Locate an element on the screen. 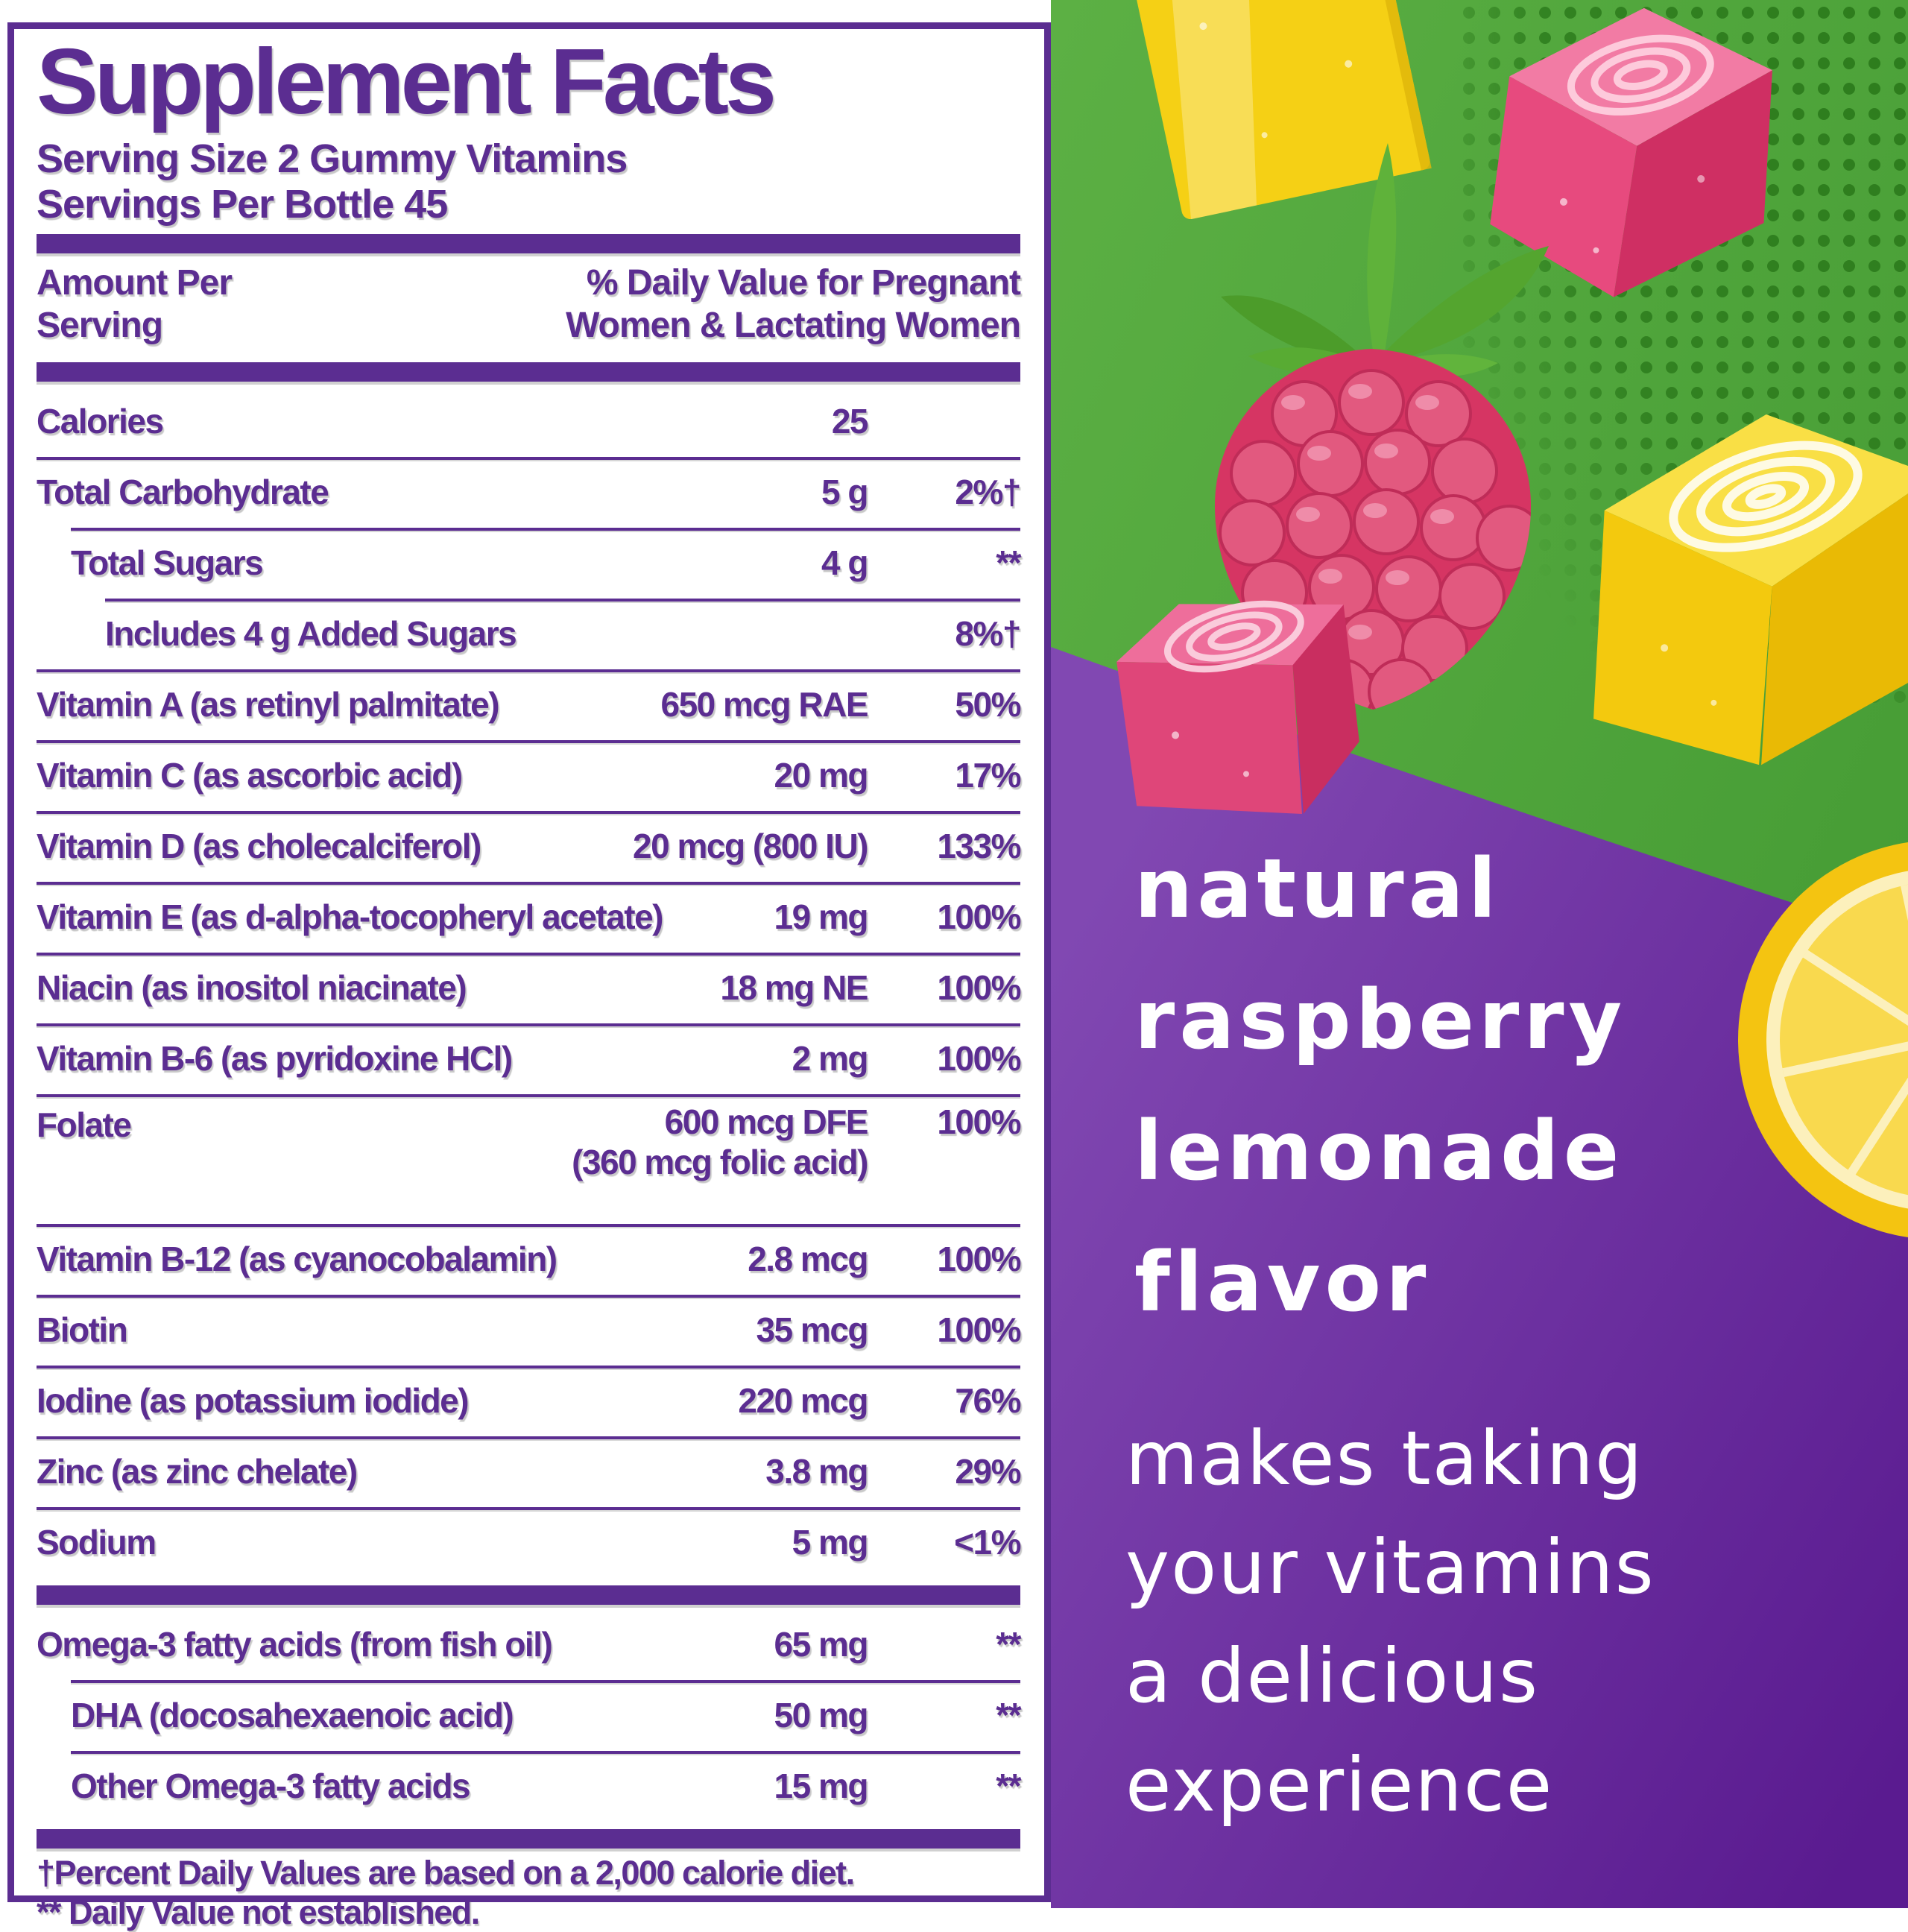  nutrient-amount-line2: (360 mcg folic acid) is located at coordinates (720, 1161).